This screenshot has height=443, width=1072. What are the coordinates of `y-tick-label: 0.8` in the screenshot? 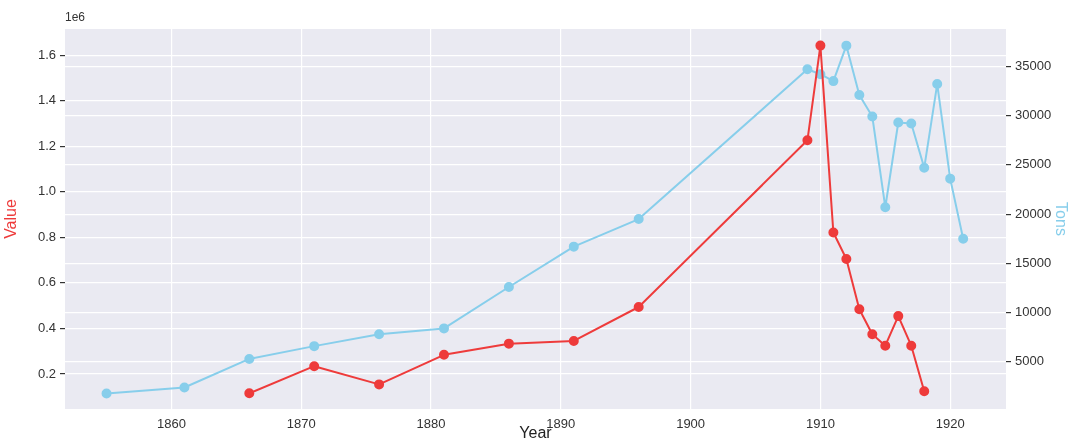 It's located at (46, 236).